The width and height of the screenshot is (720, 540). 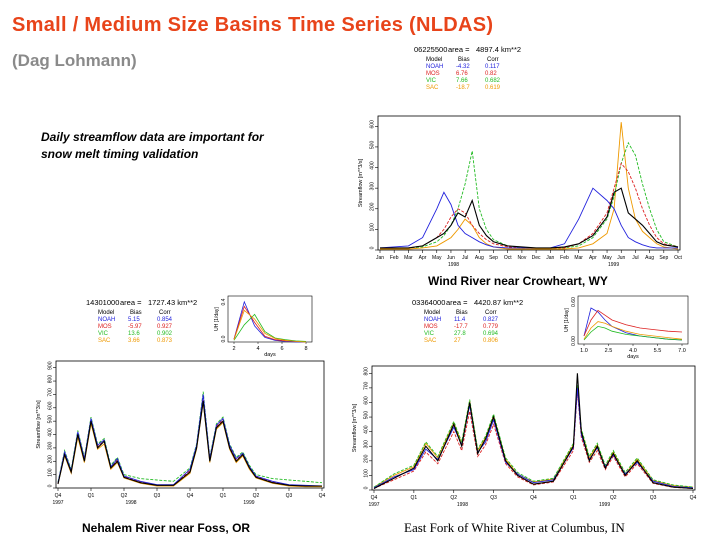 I want to click on series-line-sac, so click(x=533, y=437).